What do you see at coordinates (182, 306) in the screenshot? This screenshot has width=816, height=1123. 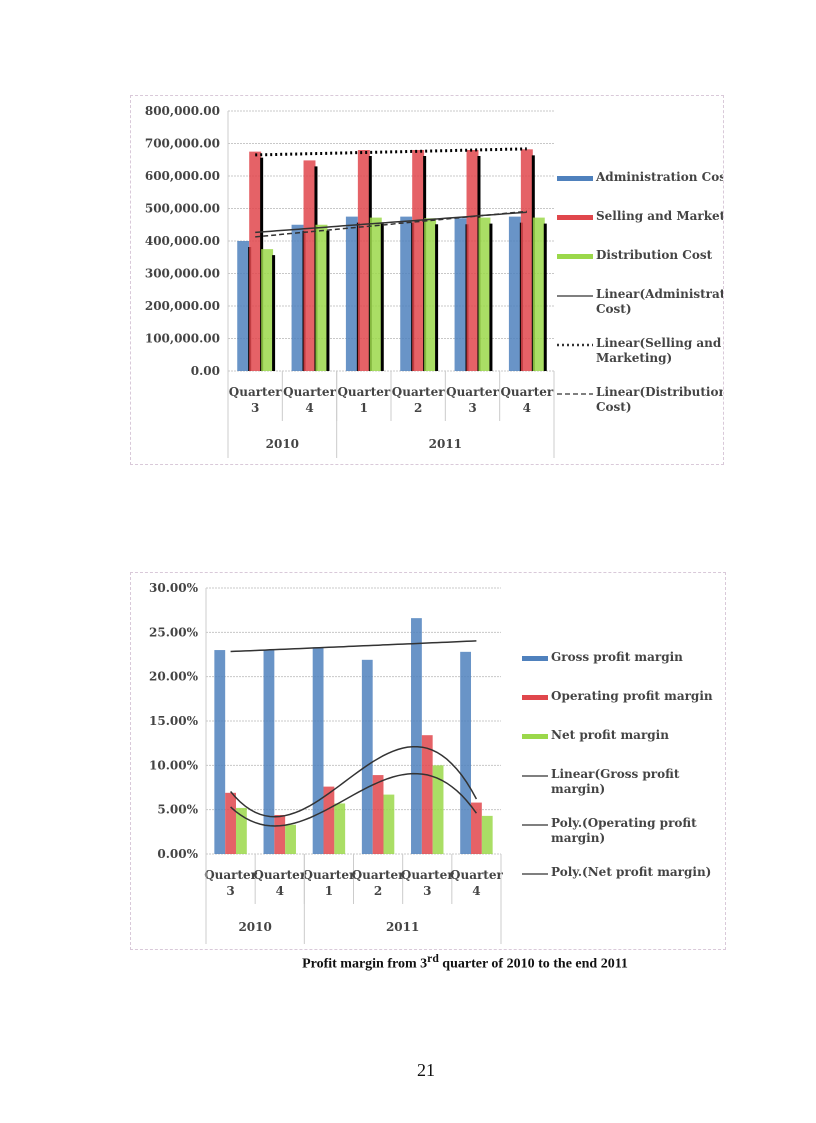 I see `y-tick-label: 200,000.00` at bounding box center [182, 306].